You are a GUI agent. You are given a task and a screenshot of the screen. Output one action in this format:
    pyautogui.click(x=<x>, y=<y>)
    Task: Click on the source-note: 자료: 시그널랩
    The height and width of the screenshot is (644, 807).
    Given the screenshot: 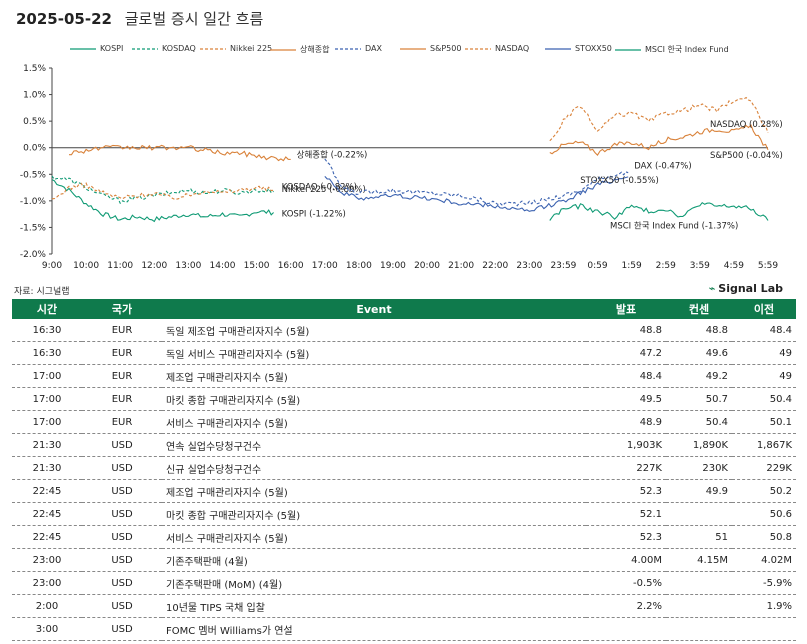 What is the action you would take?
    pyautogui.click(x=42, y=292)
    